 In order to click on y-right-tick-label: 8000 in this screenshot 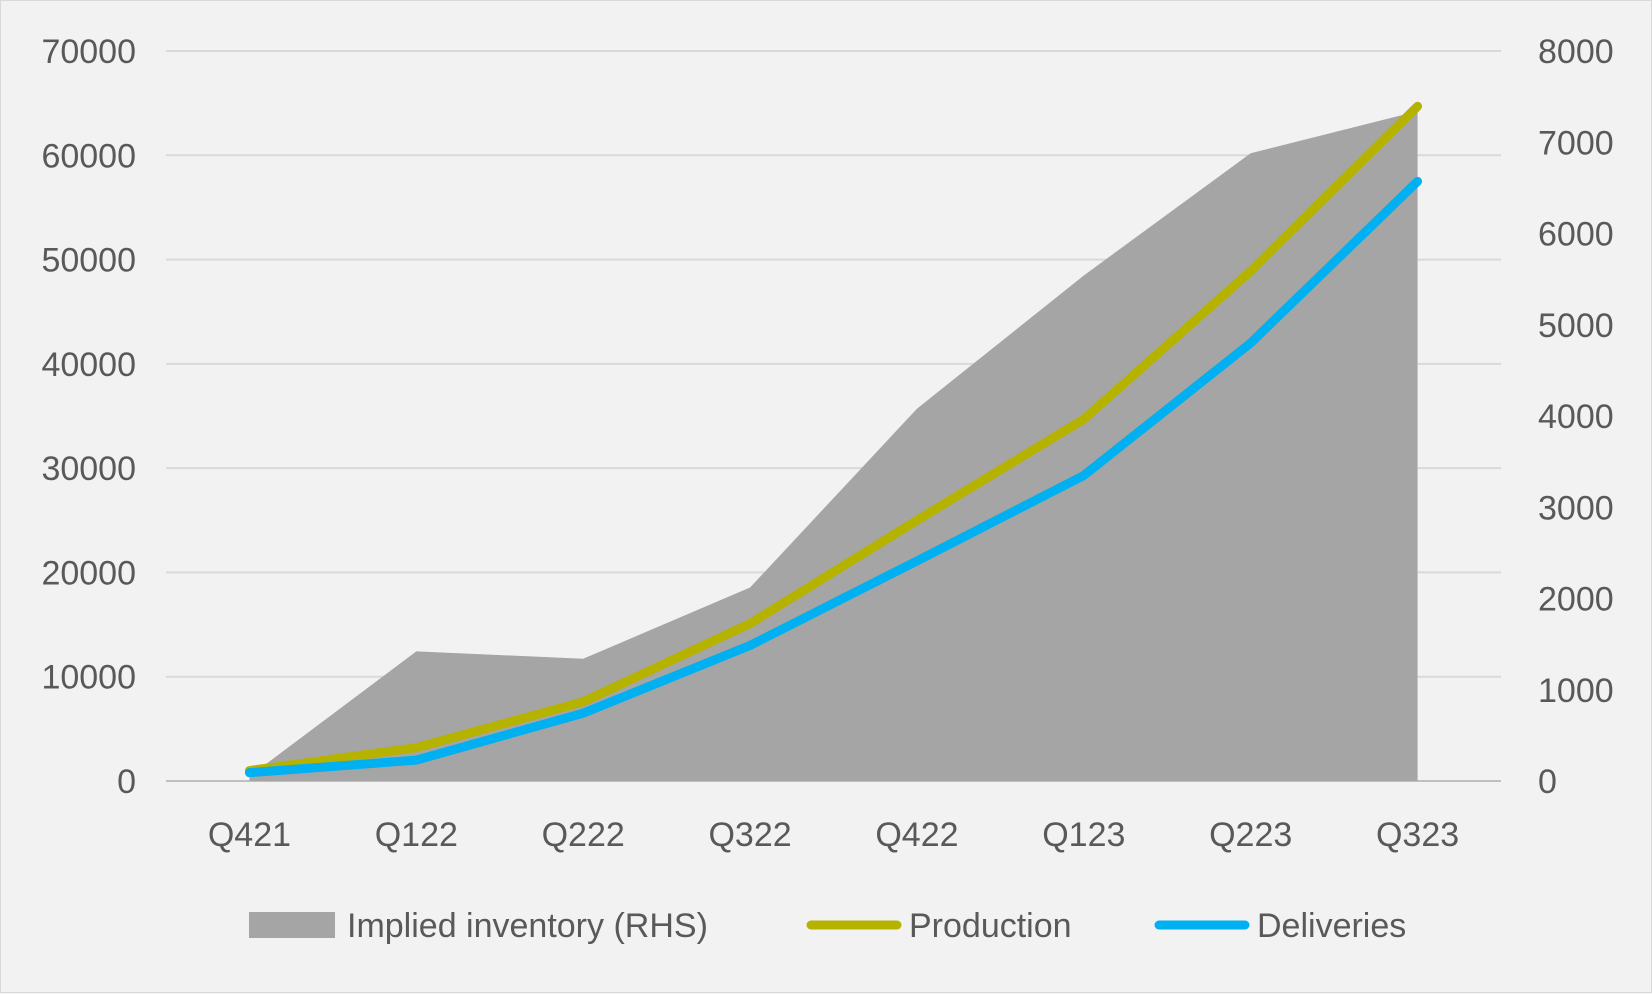, I will do `click(1576, 52)`.